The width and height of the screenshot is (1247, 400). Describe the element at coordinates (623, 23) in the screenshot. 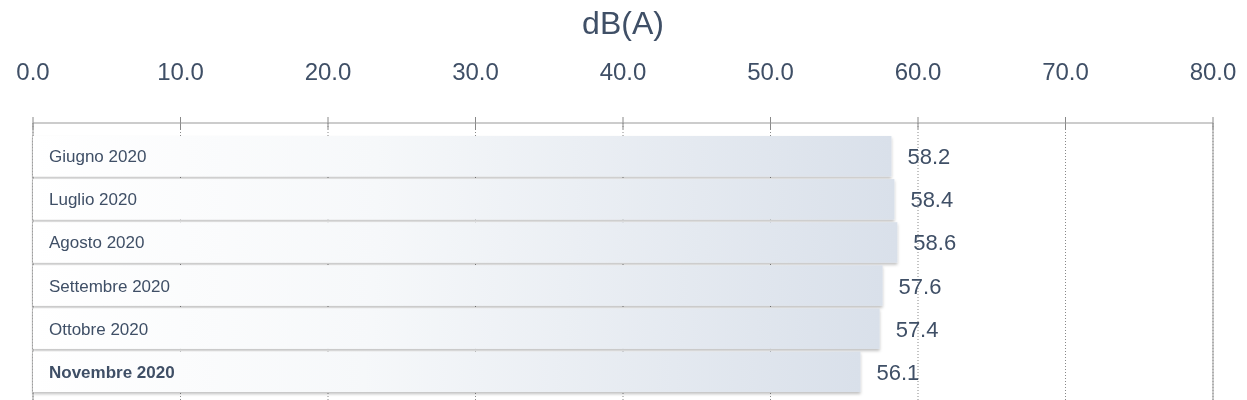

I see `x-axis-title: dB(A)` at that location.